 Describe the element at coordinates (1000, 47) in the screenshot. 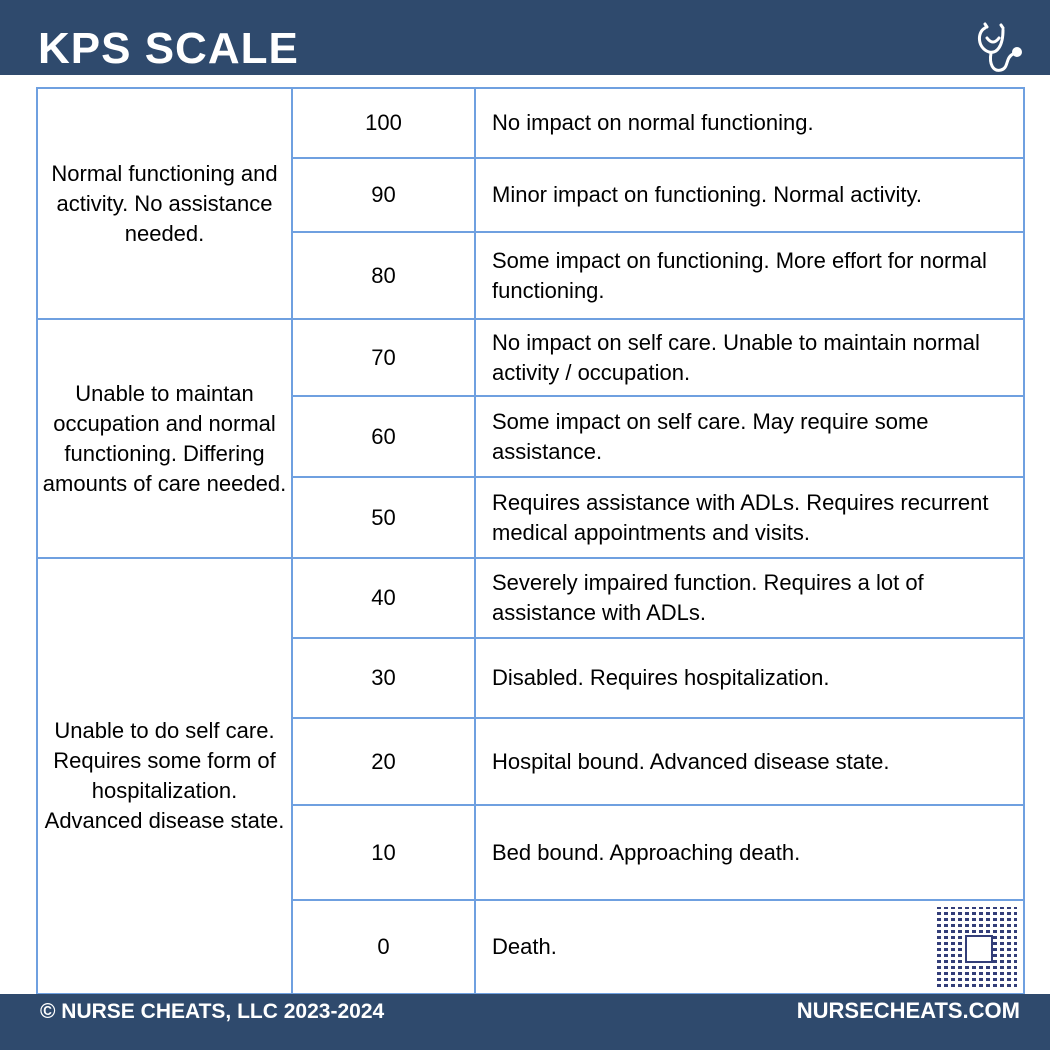

I see `stethoscope-icon` at that location.